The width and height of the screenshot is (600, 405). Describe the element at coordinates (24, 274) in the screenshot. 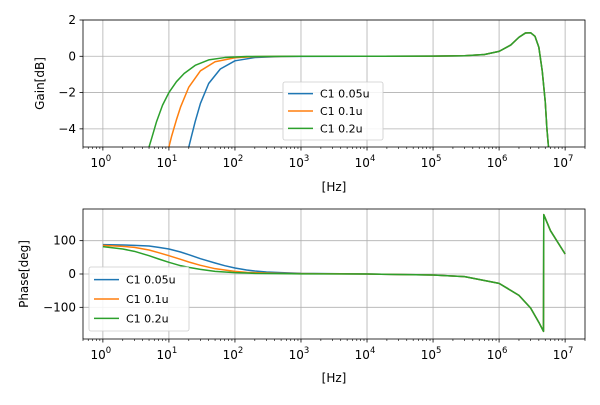

I see `y-axis-label: Phase[deg]` at that location.